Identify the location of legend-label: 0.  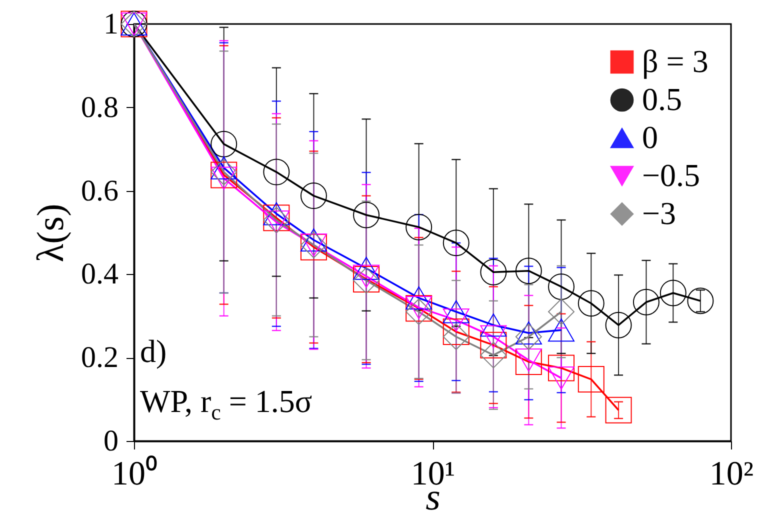
(650, 137).